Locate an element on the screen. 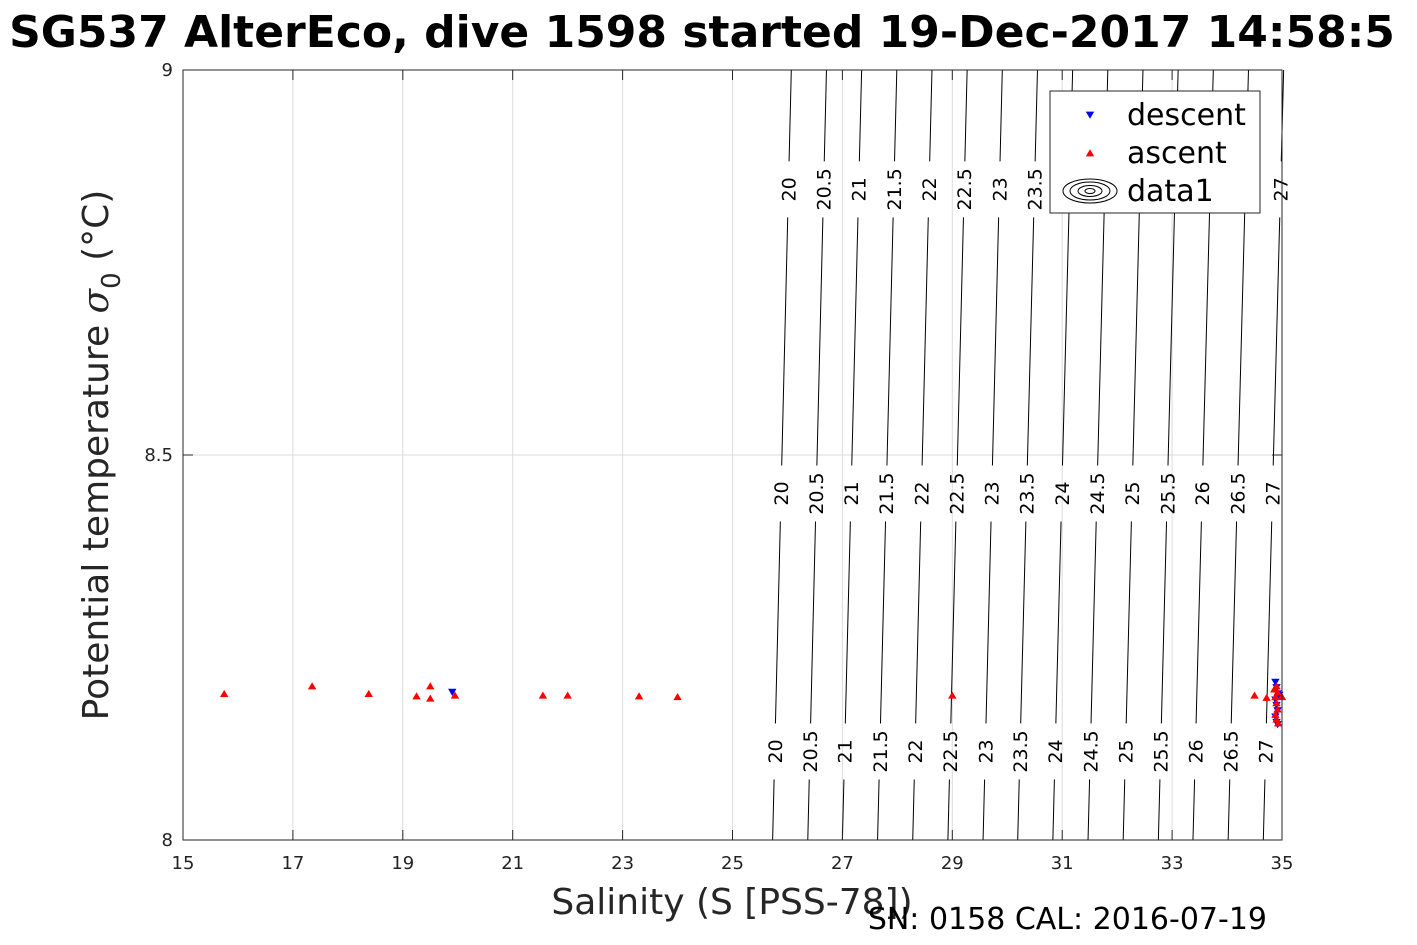 The image size is (1417, 945). y-tick-label: 8.5 is located at coordinates (158, 455).